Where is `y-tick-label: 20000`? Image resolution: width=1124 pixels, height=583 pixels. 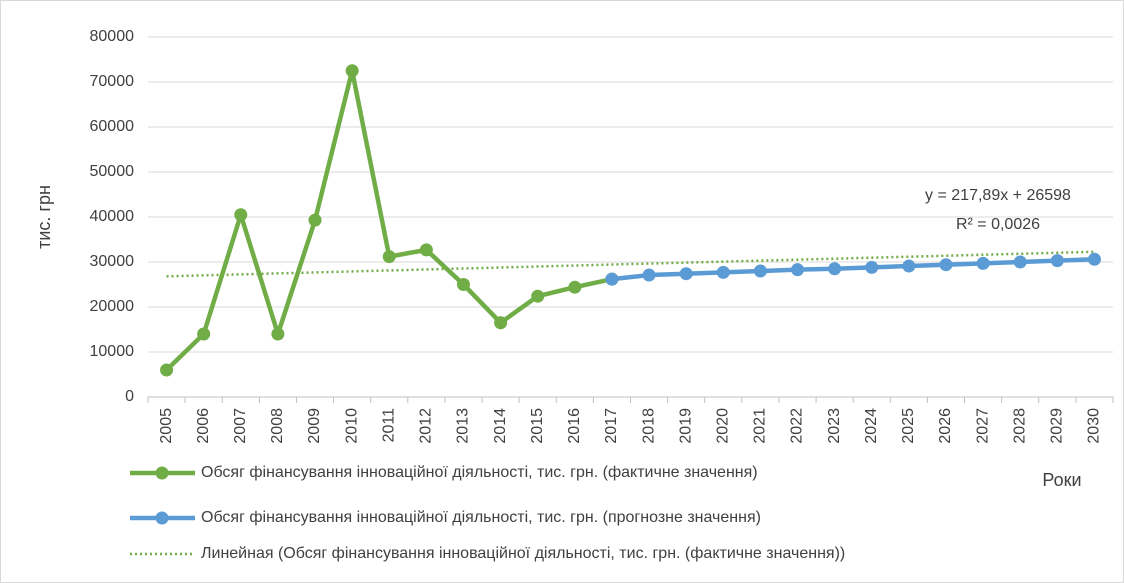 y-tick-label: 20000 is located at coordinates (112, 306).